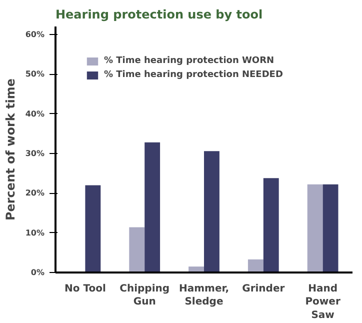  What do you see at coordinates (145, 296) in the screenshot?
I see `x-tick-label: Chipping Gun` at bounding box center [145, 296].